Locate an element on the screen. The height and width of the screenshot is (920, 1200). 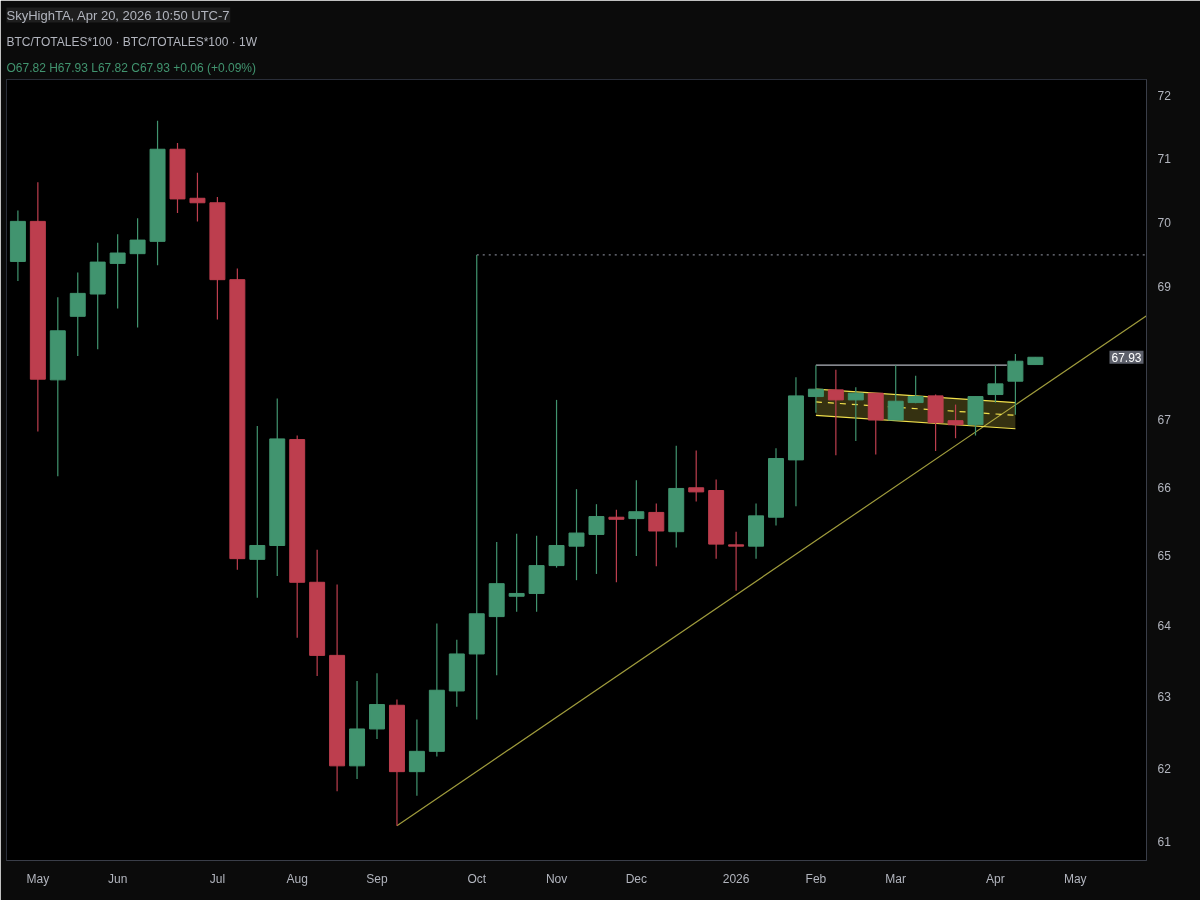
y-tick-label: 64 is located at coordinates (1164, 626).